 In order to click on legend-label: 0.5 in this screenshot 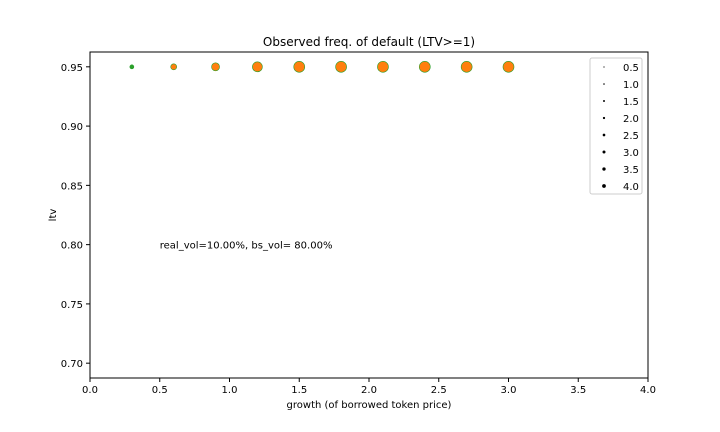, I will do `click(631, 68)`.